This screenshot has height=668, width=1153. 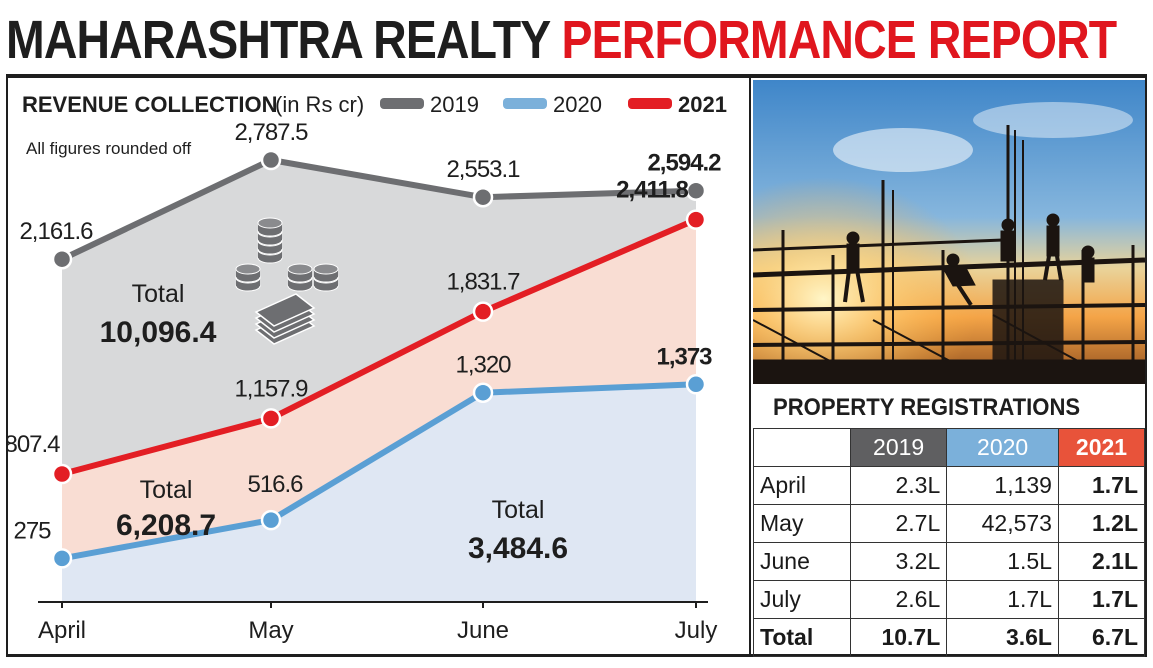 I want to click on data-label-2019: 2,594.2, so click(x=684, y=163).